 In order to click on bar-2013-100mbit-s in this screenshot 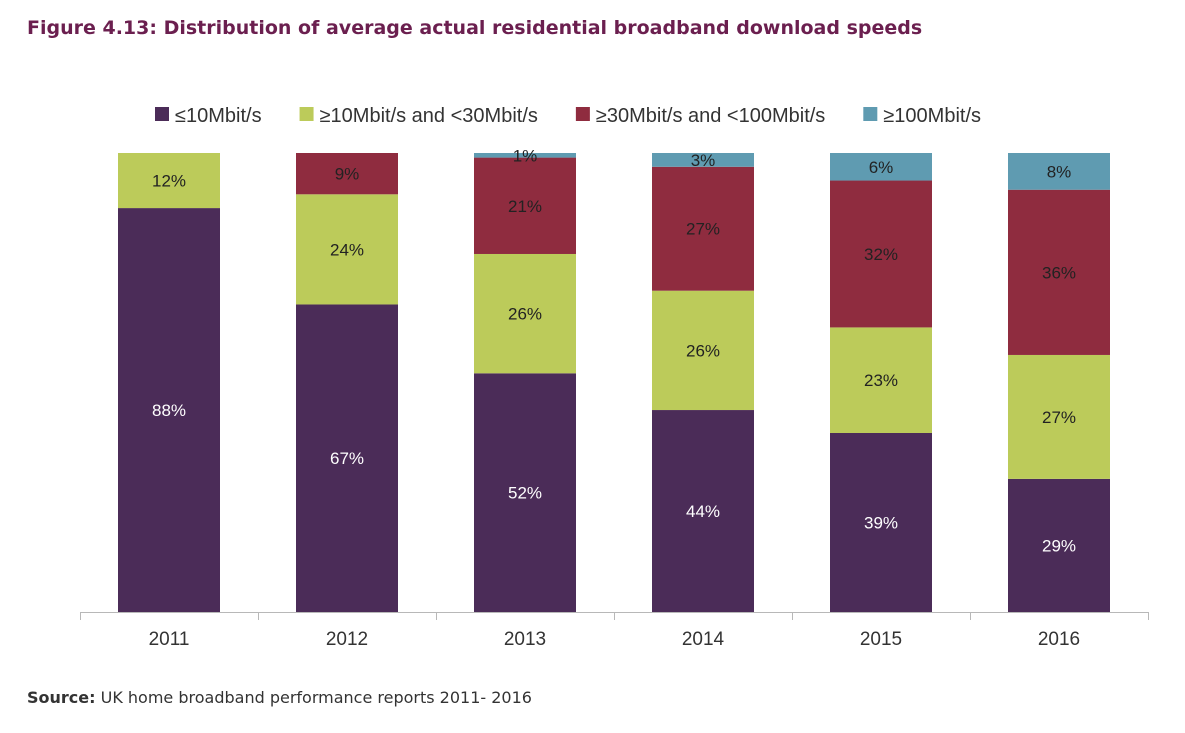, I will do `click(525, 155)`.